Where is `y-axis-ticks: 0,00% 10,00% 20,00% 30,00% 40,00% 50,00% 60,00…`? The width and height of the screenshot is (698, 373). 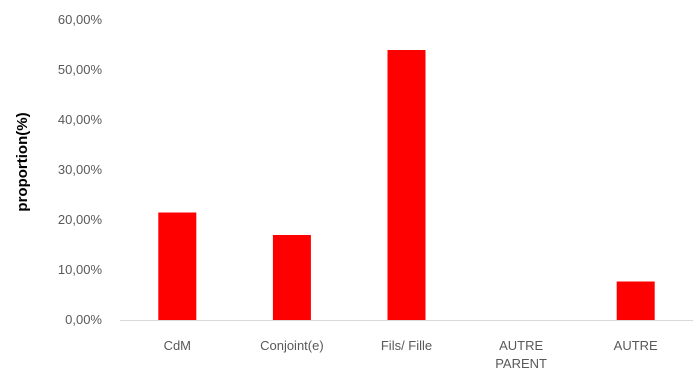
y-axis-ticks: 0,00% 10,00% 20,00% 30,00% 40,00% 50,00% 60,00… is located at coordinates (80, 169).